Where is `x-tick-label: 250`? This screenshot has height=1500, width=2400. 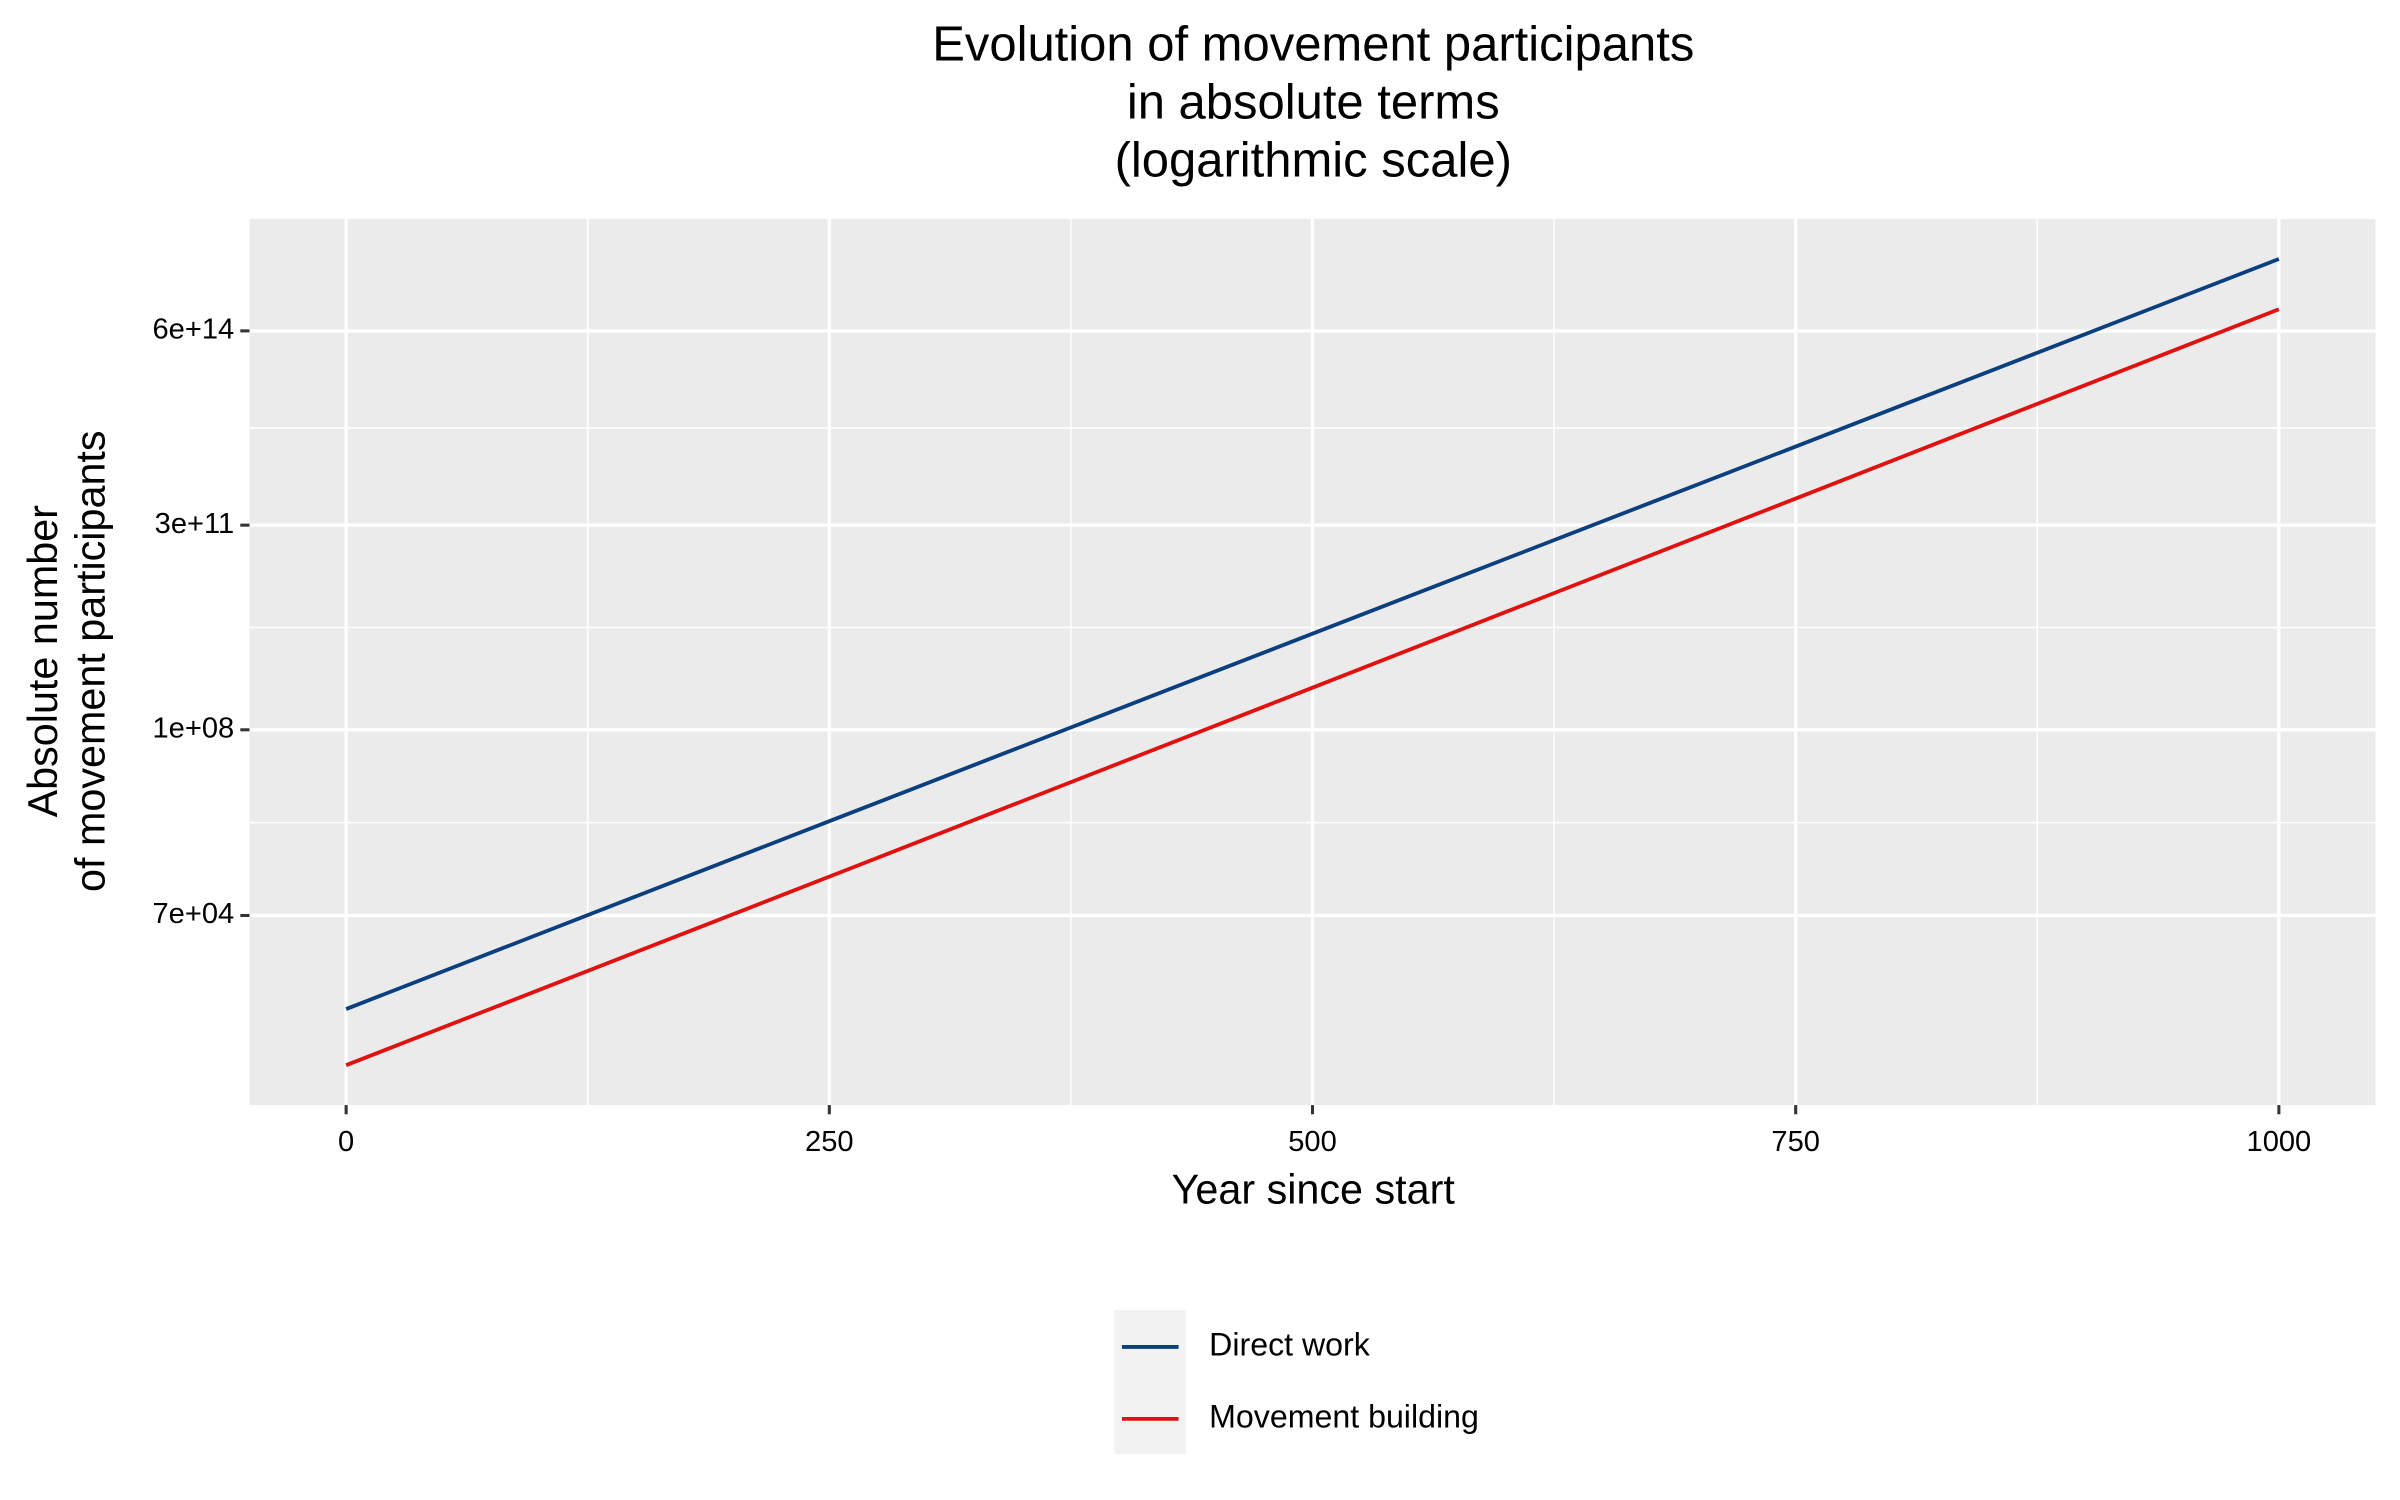
x-tick-label: 250 is located at coordinates (829, 1142).